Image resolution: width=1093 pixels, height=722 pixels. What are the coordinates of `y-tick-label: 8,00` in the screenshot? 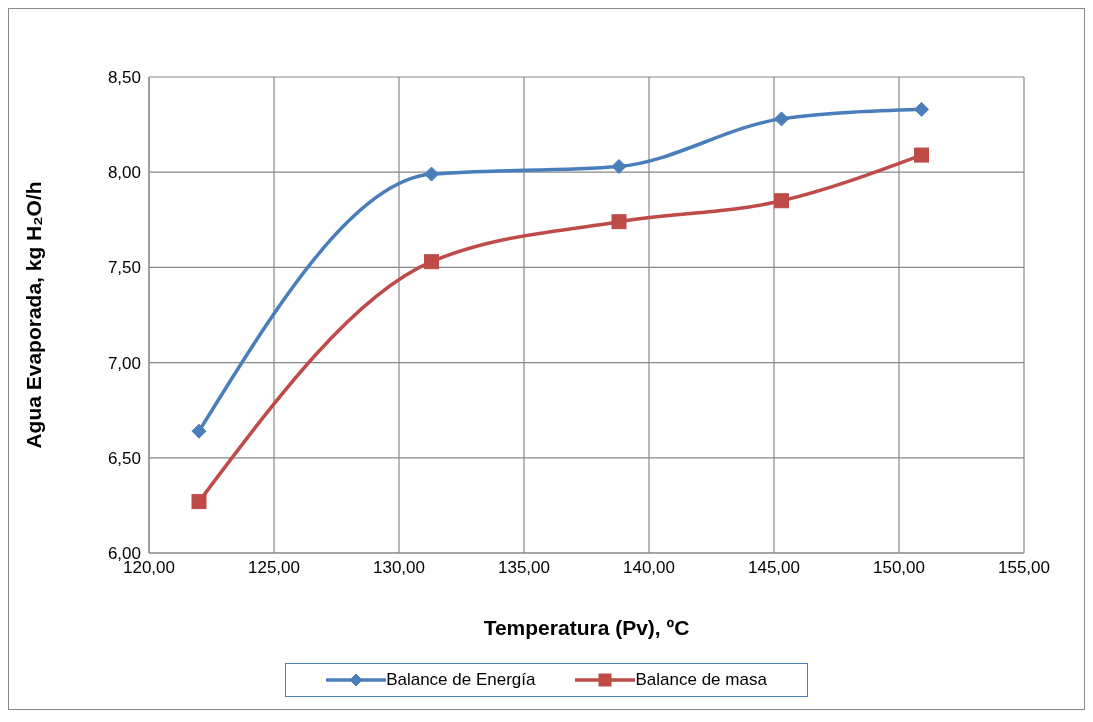 It's located at (124, 173).